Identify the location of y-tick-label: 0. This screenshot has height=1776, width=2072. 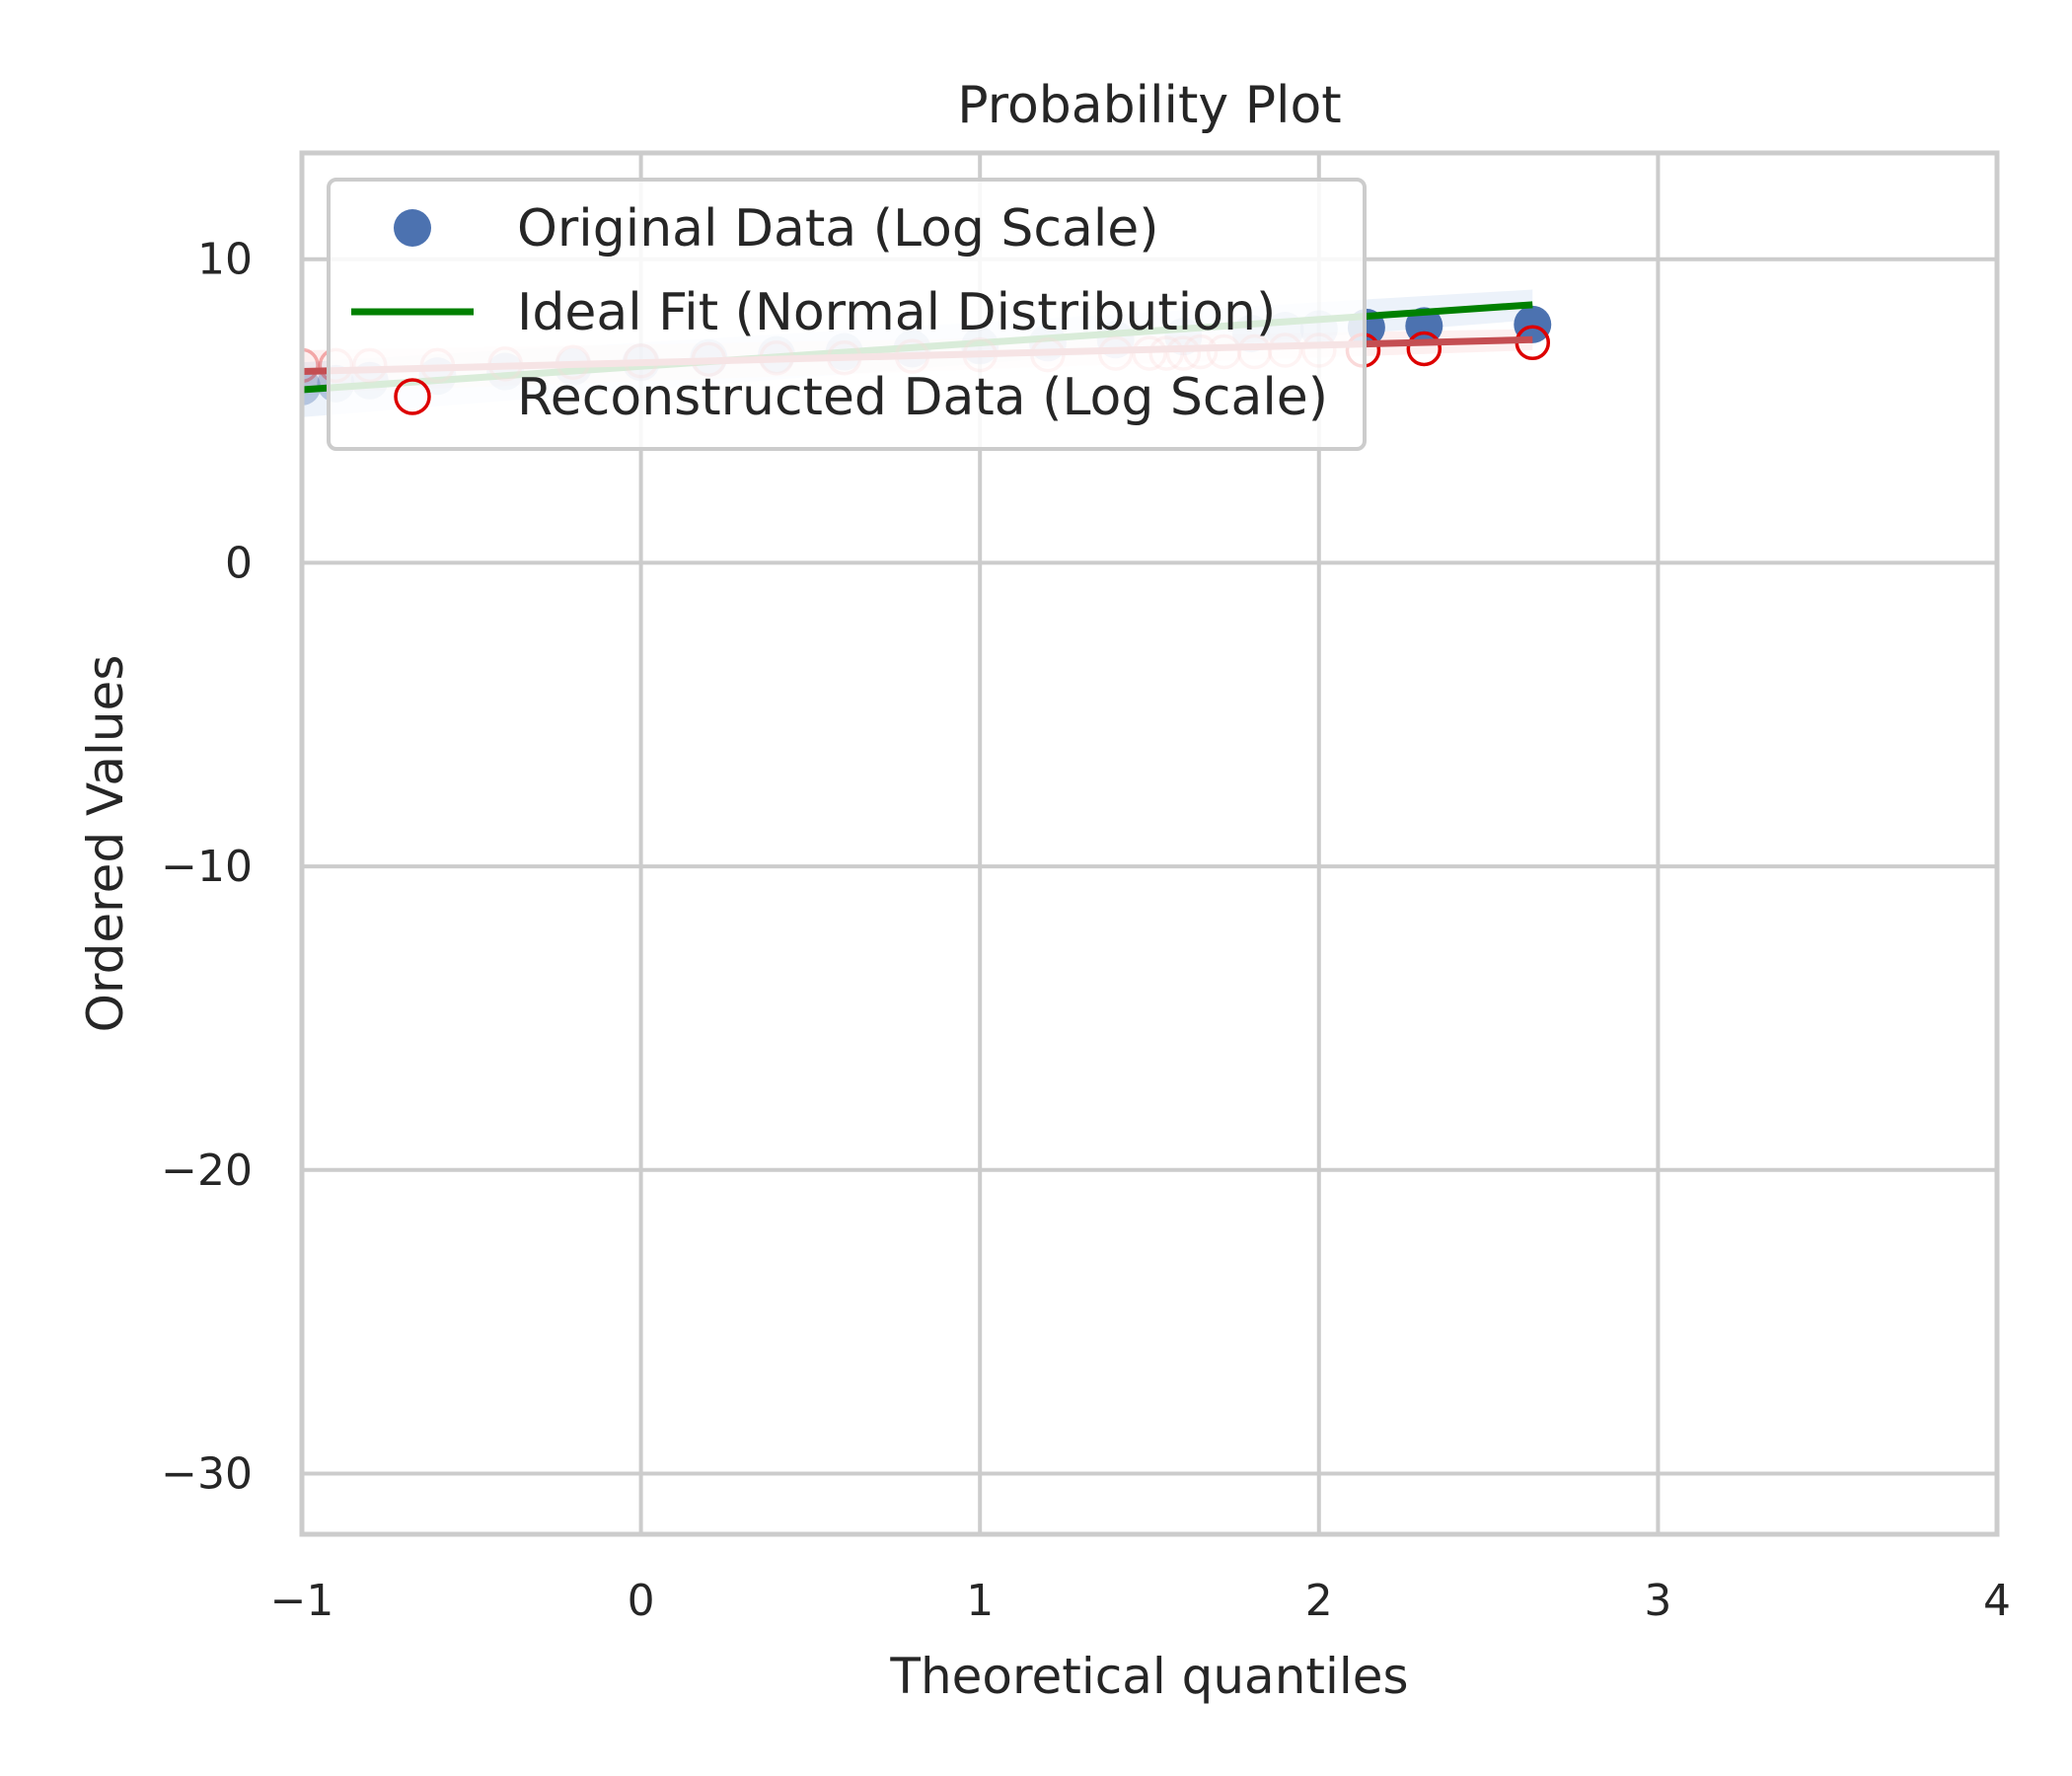
(239, 563).